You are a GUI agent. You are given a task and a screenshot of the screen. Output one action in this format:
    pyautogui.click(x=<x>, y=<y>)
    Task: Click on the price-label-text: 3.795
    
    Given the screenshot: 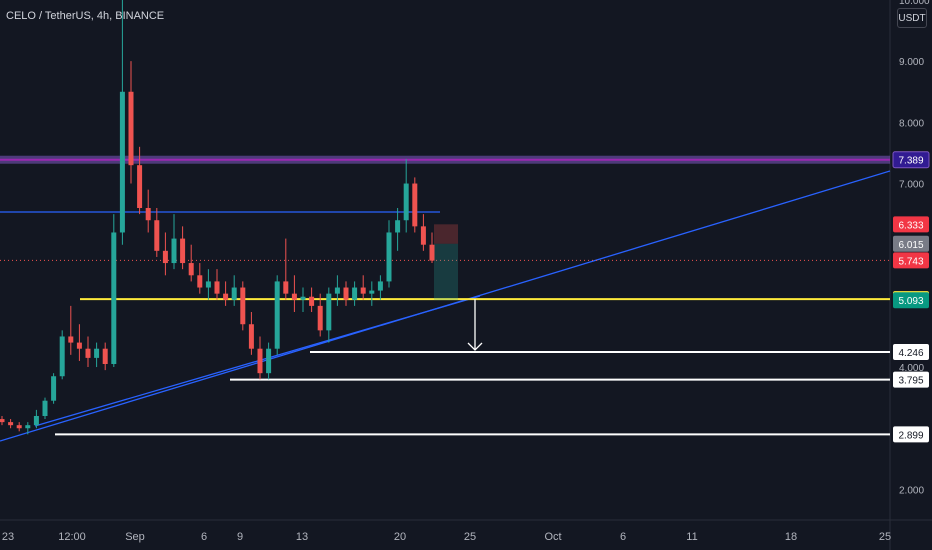 What is the action you would take?
    pyautogui.click(x=910, y=381)
    